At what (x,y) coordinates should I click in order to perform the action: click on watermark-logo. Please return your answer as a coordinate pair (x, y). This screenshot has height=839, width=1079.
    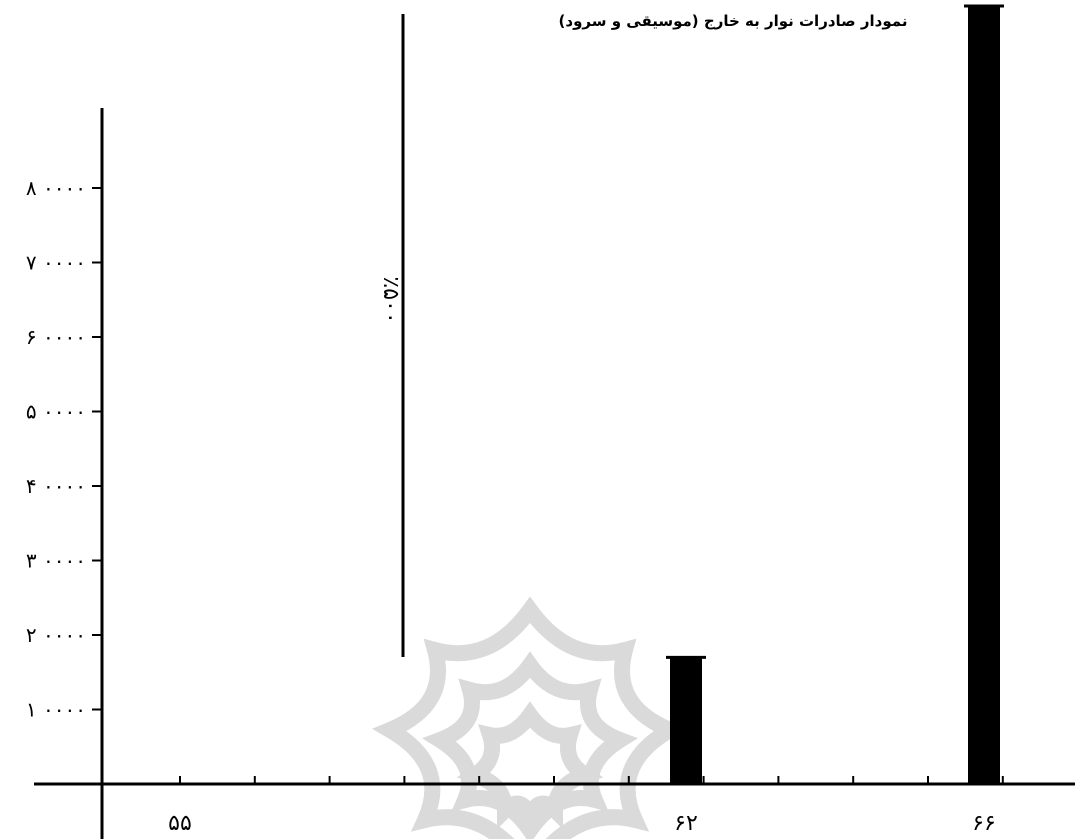
    Looking at the image, I should click on (530, 717).